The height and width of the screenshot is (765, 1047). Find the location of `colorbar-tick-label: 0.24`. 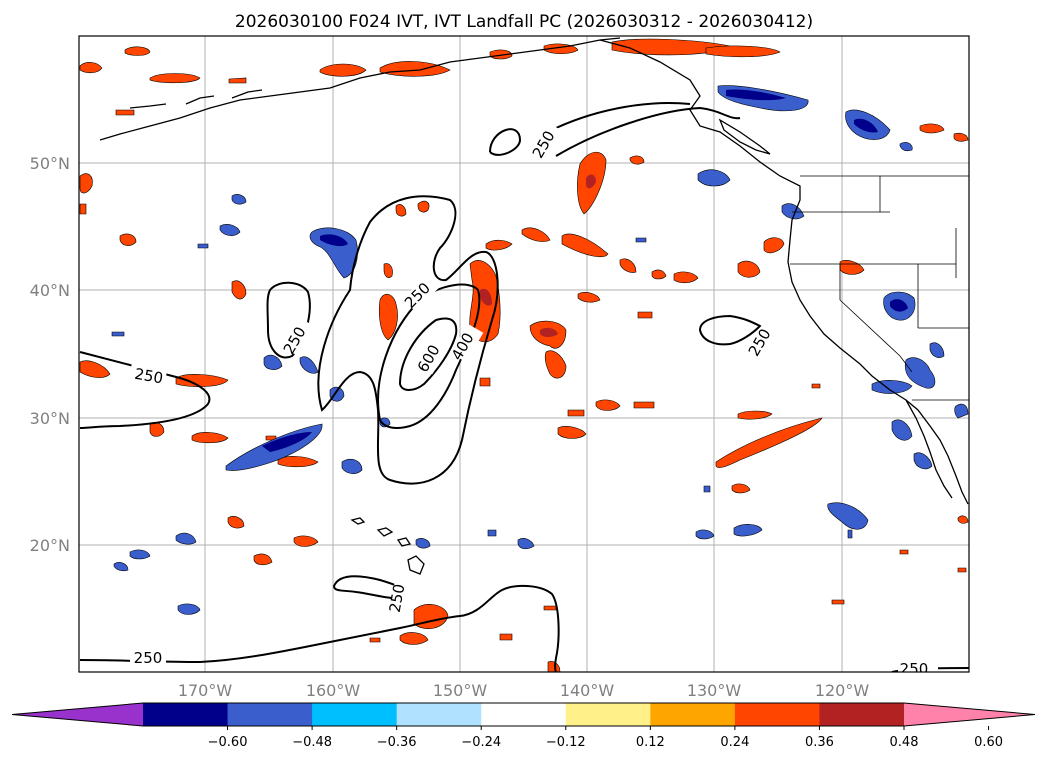

colorbar-tick-label: 0.24 is located at coordinates (734, 742).